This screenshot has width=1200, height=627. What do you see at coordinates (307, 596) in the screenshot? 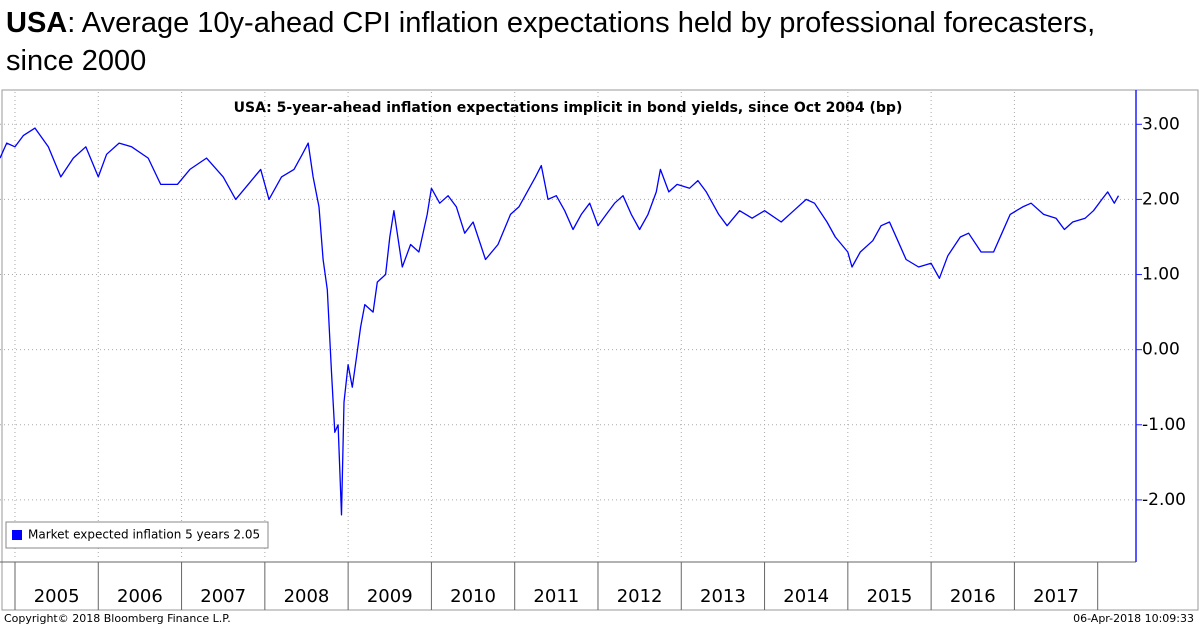
I see `x-tick-label: 2008` at bounding box center [307, 596].